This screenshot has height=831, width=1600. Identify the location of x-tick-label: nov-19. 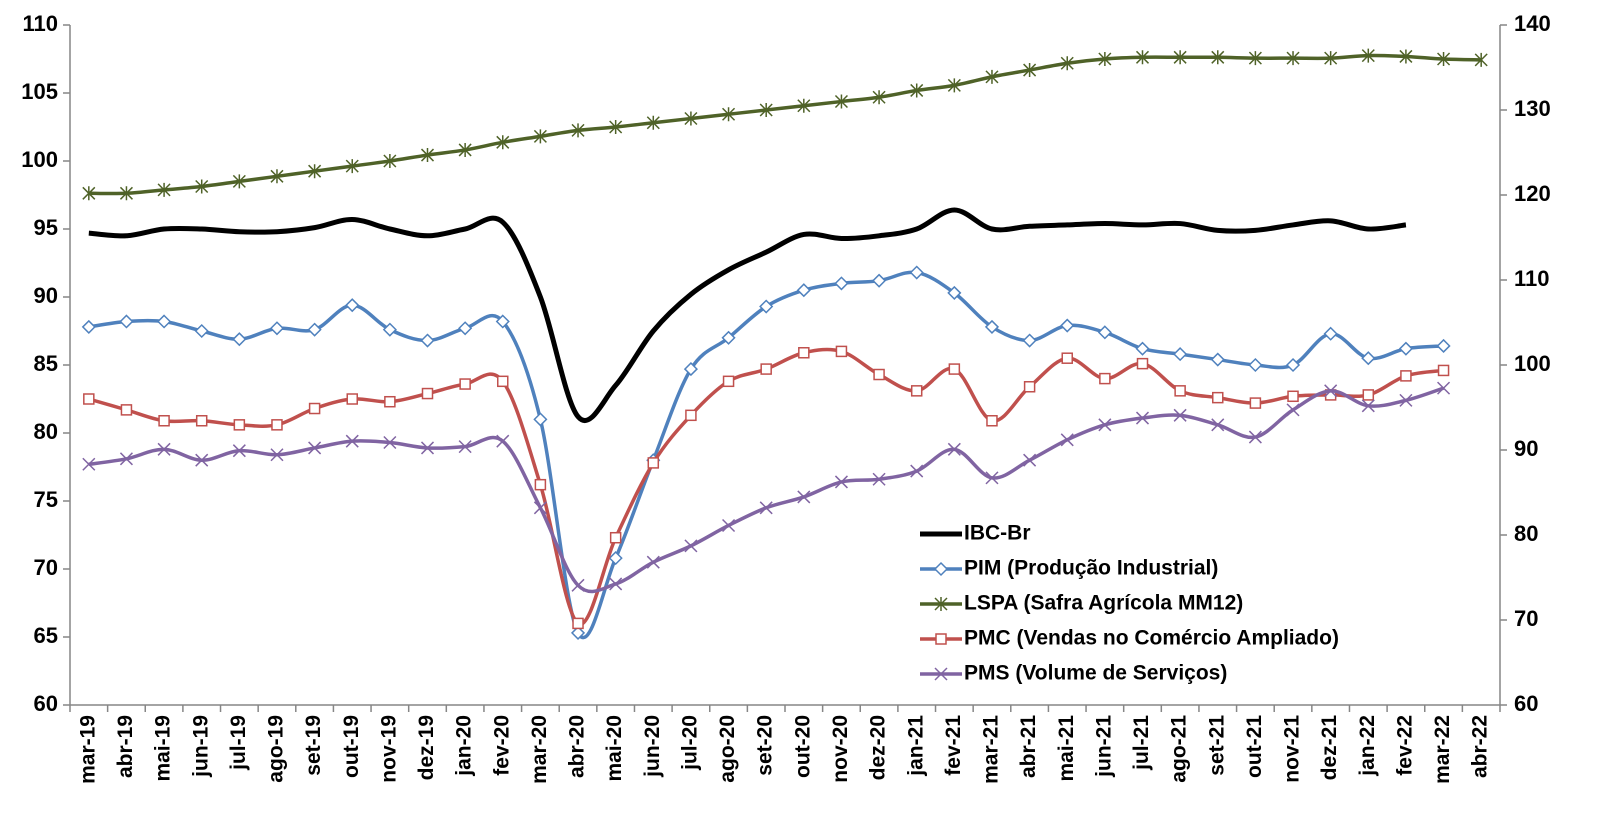
(388, 749).